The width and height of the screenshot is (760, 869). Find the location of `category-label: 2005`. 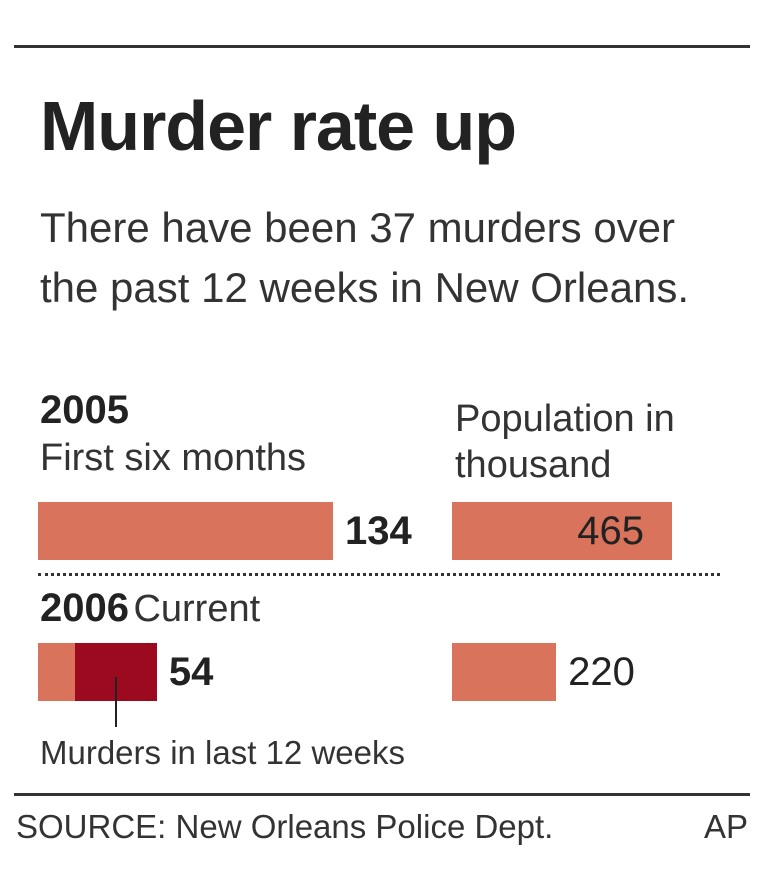

category-label: 2005 is located at coordinates (84, 410).